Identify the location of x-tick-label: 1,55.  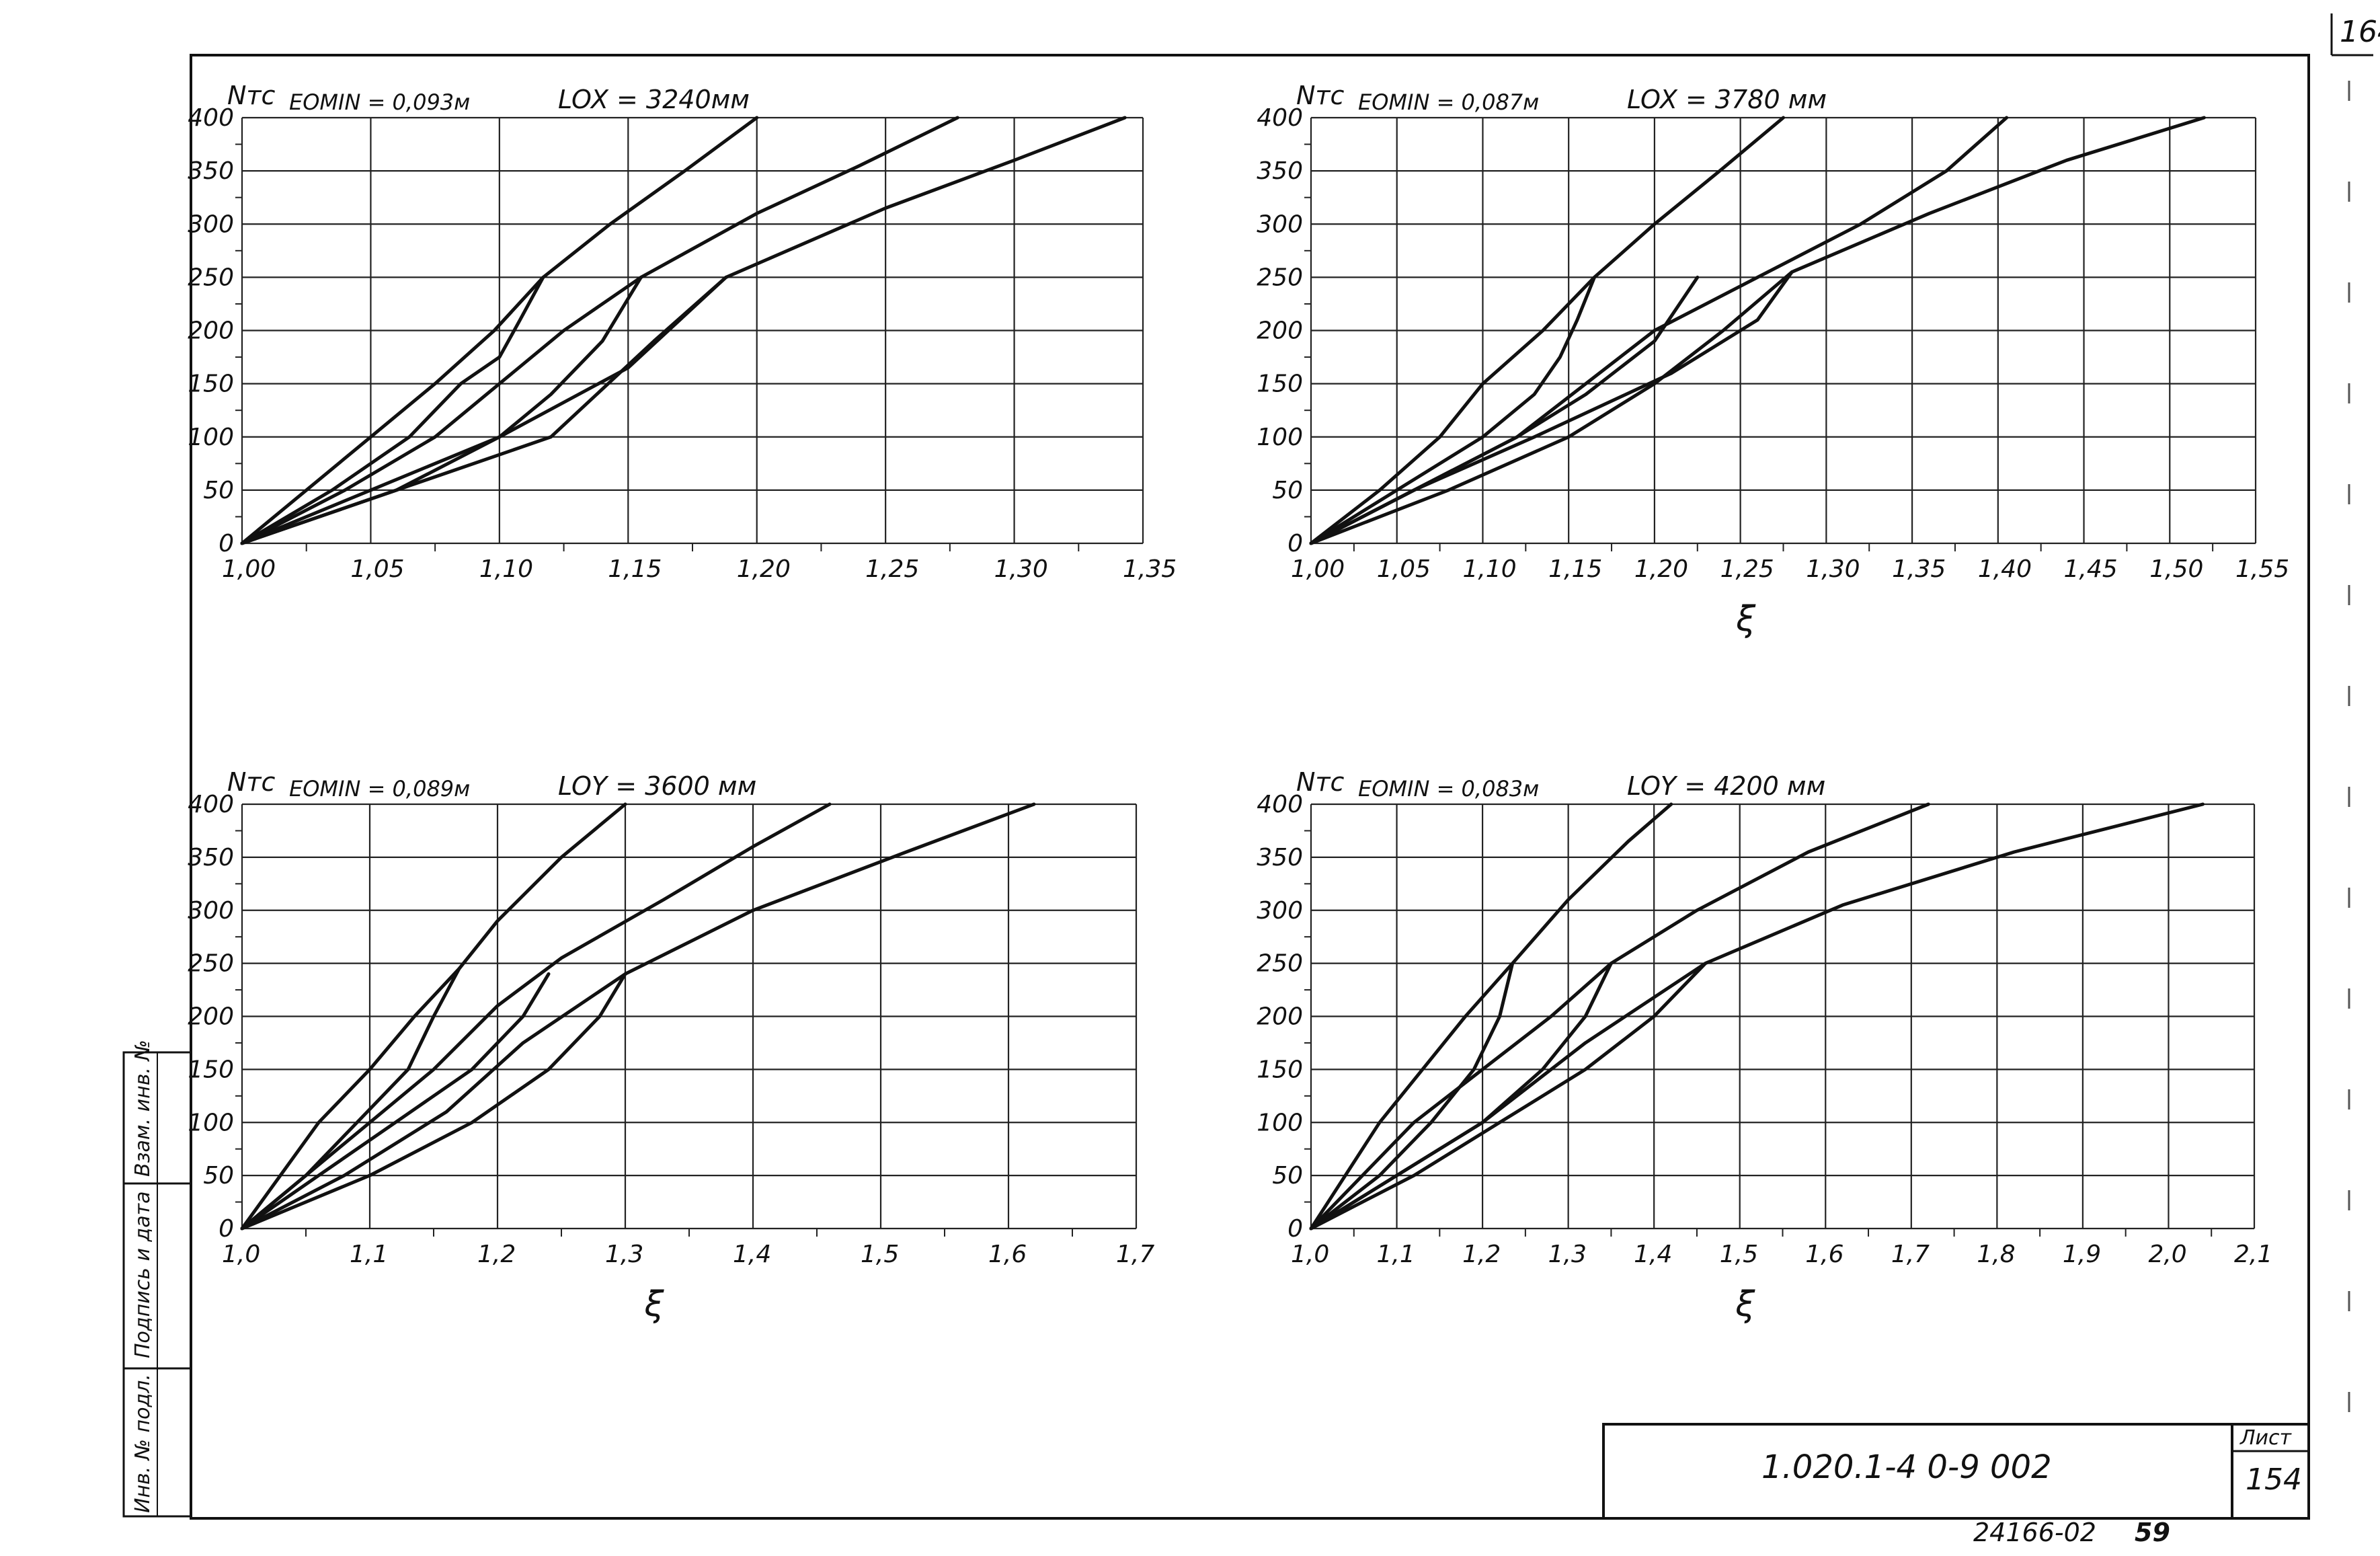
(2262, 569).